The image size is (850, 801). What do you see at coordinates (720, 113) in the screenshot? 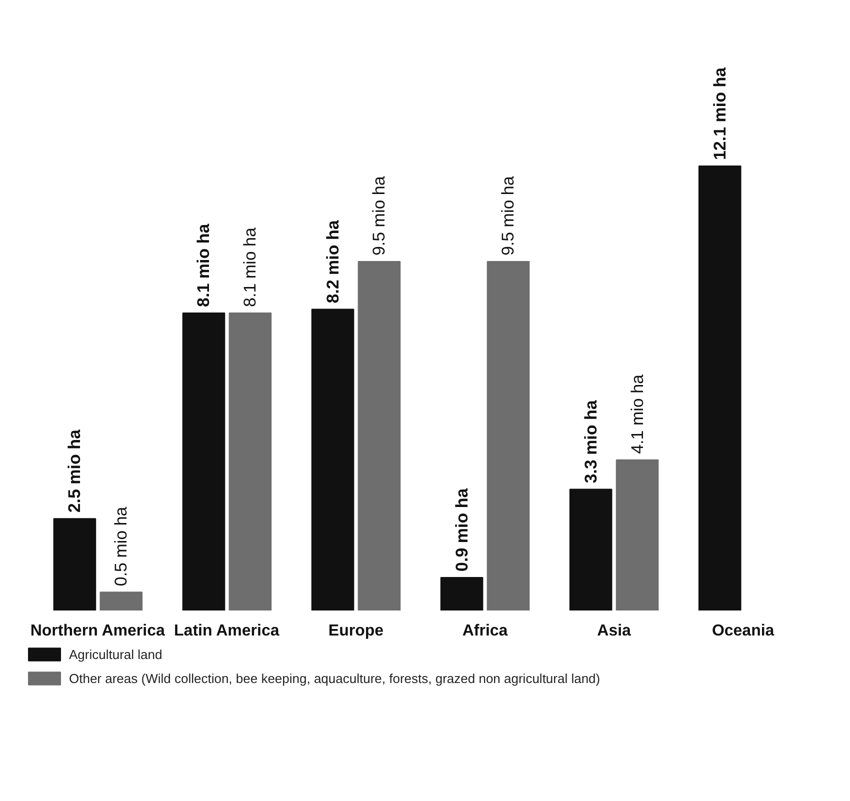
I see `data-label: 12.1 mio ha` at bounding box center [720, 113].